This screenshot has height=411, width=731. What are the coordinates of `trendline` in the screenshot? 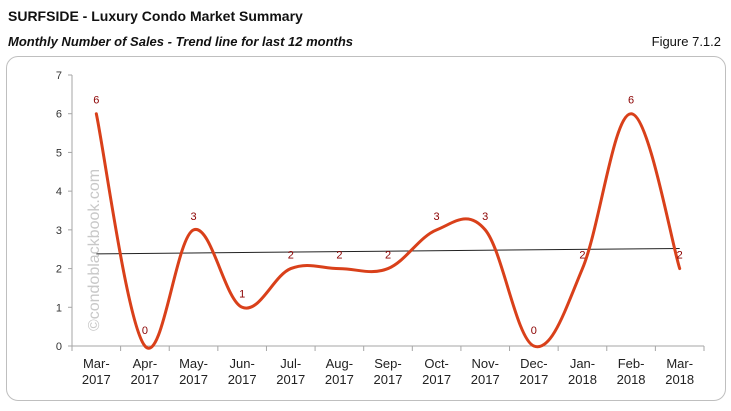 It's located at (388, 251).